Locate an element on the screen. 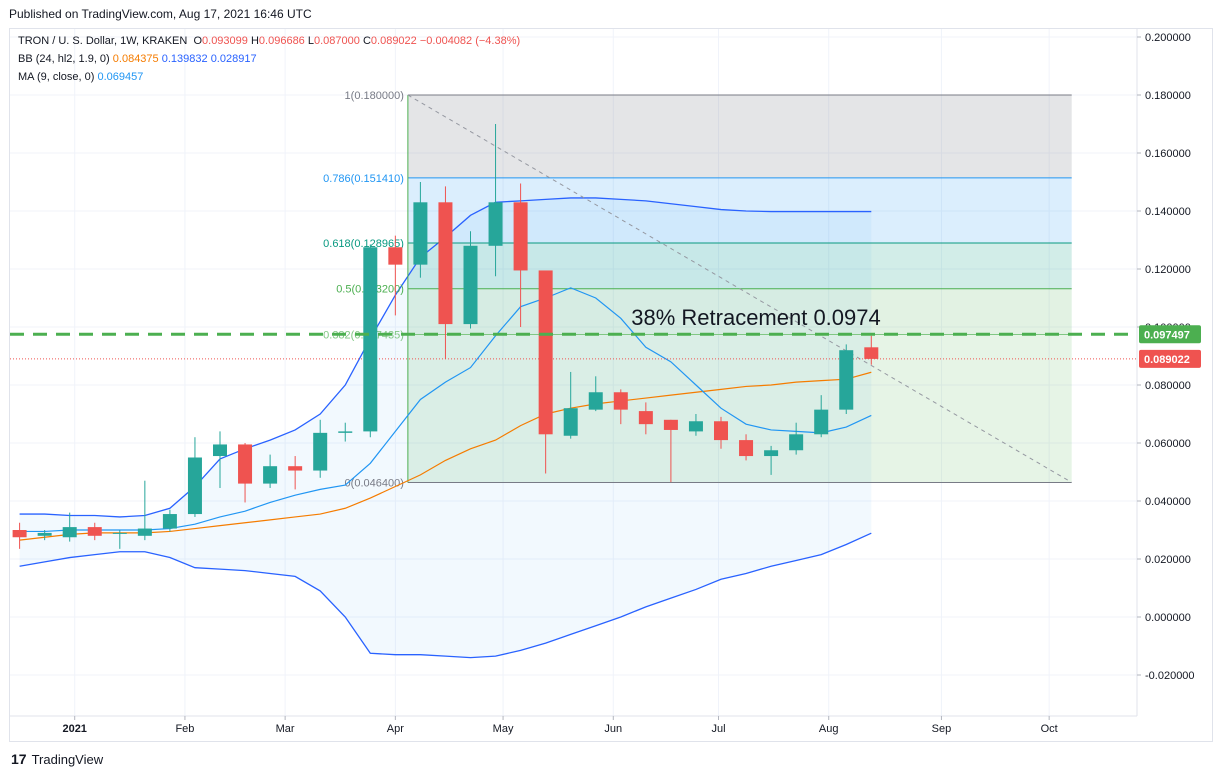 This screenshot has height=777, width=1222. x-tick-label: 2021 is located at coordinates (74, 729).